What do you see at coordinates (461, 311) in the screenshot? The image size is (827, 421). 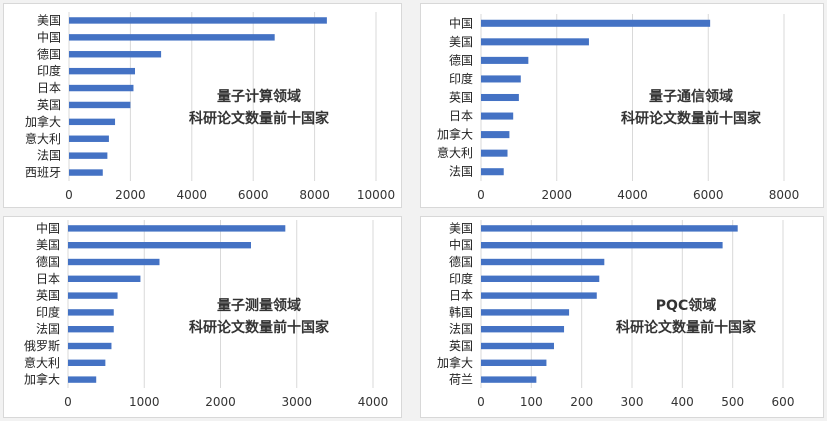 I see `category-label: 韩国` at bounding box center [461, 311].